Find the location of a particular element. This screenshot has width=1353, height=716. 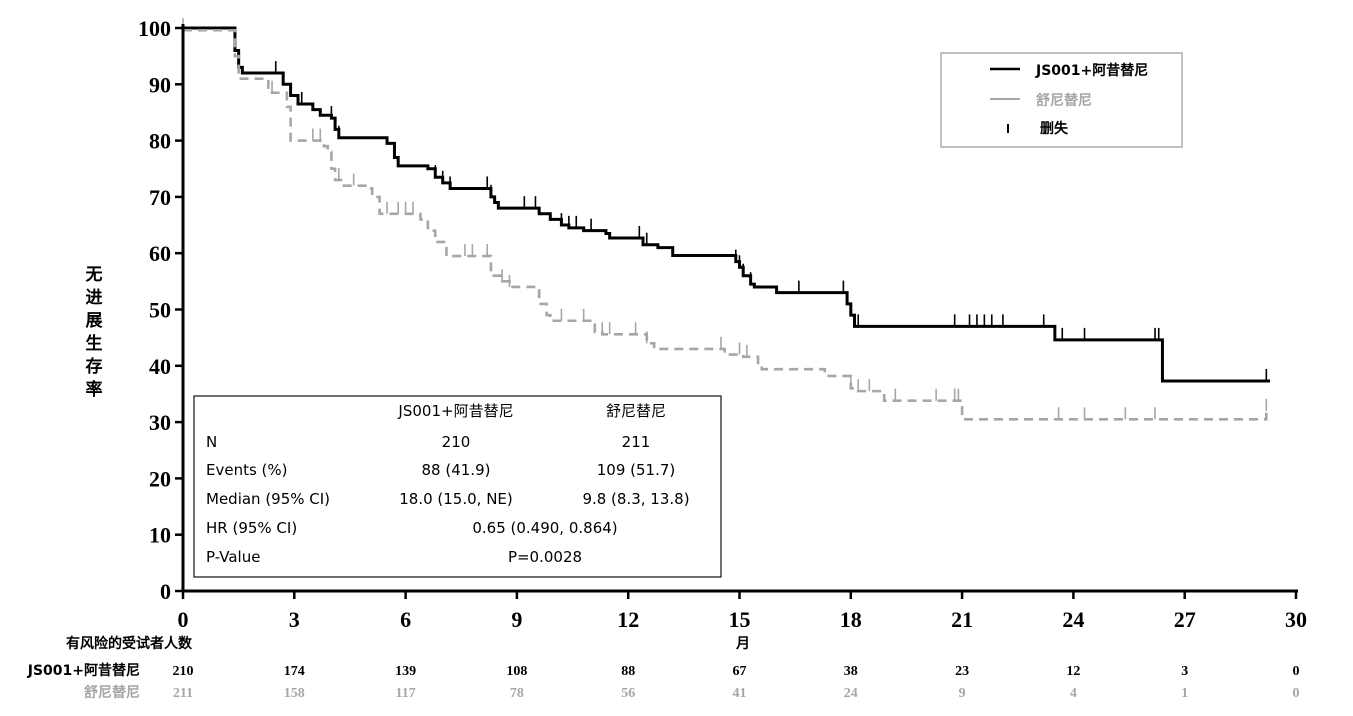

x-tick-label: 3 is located at coordinates (294, 619).